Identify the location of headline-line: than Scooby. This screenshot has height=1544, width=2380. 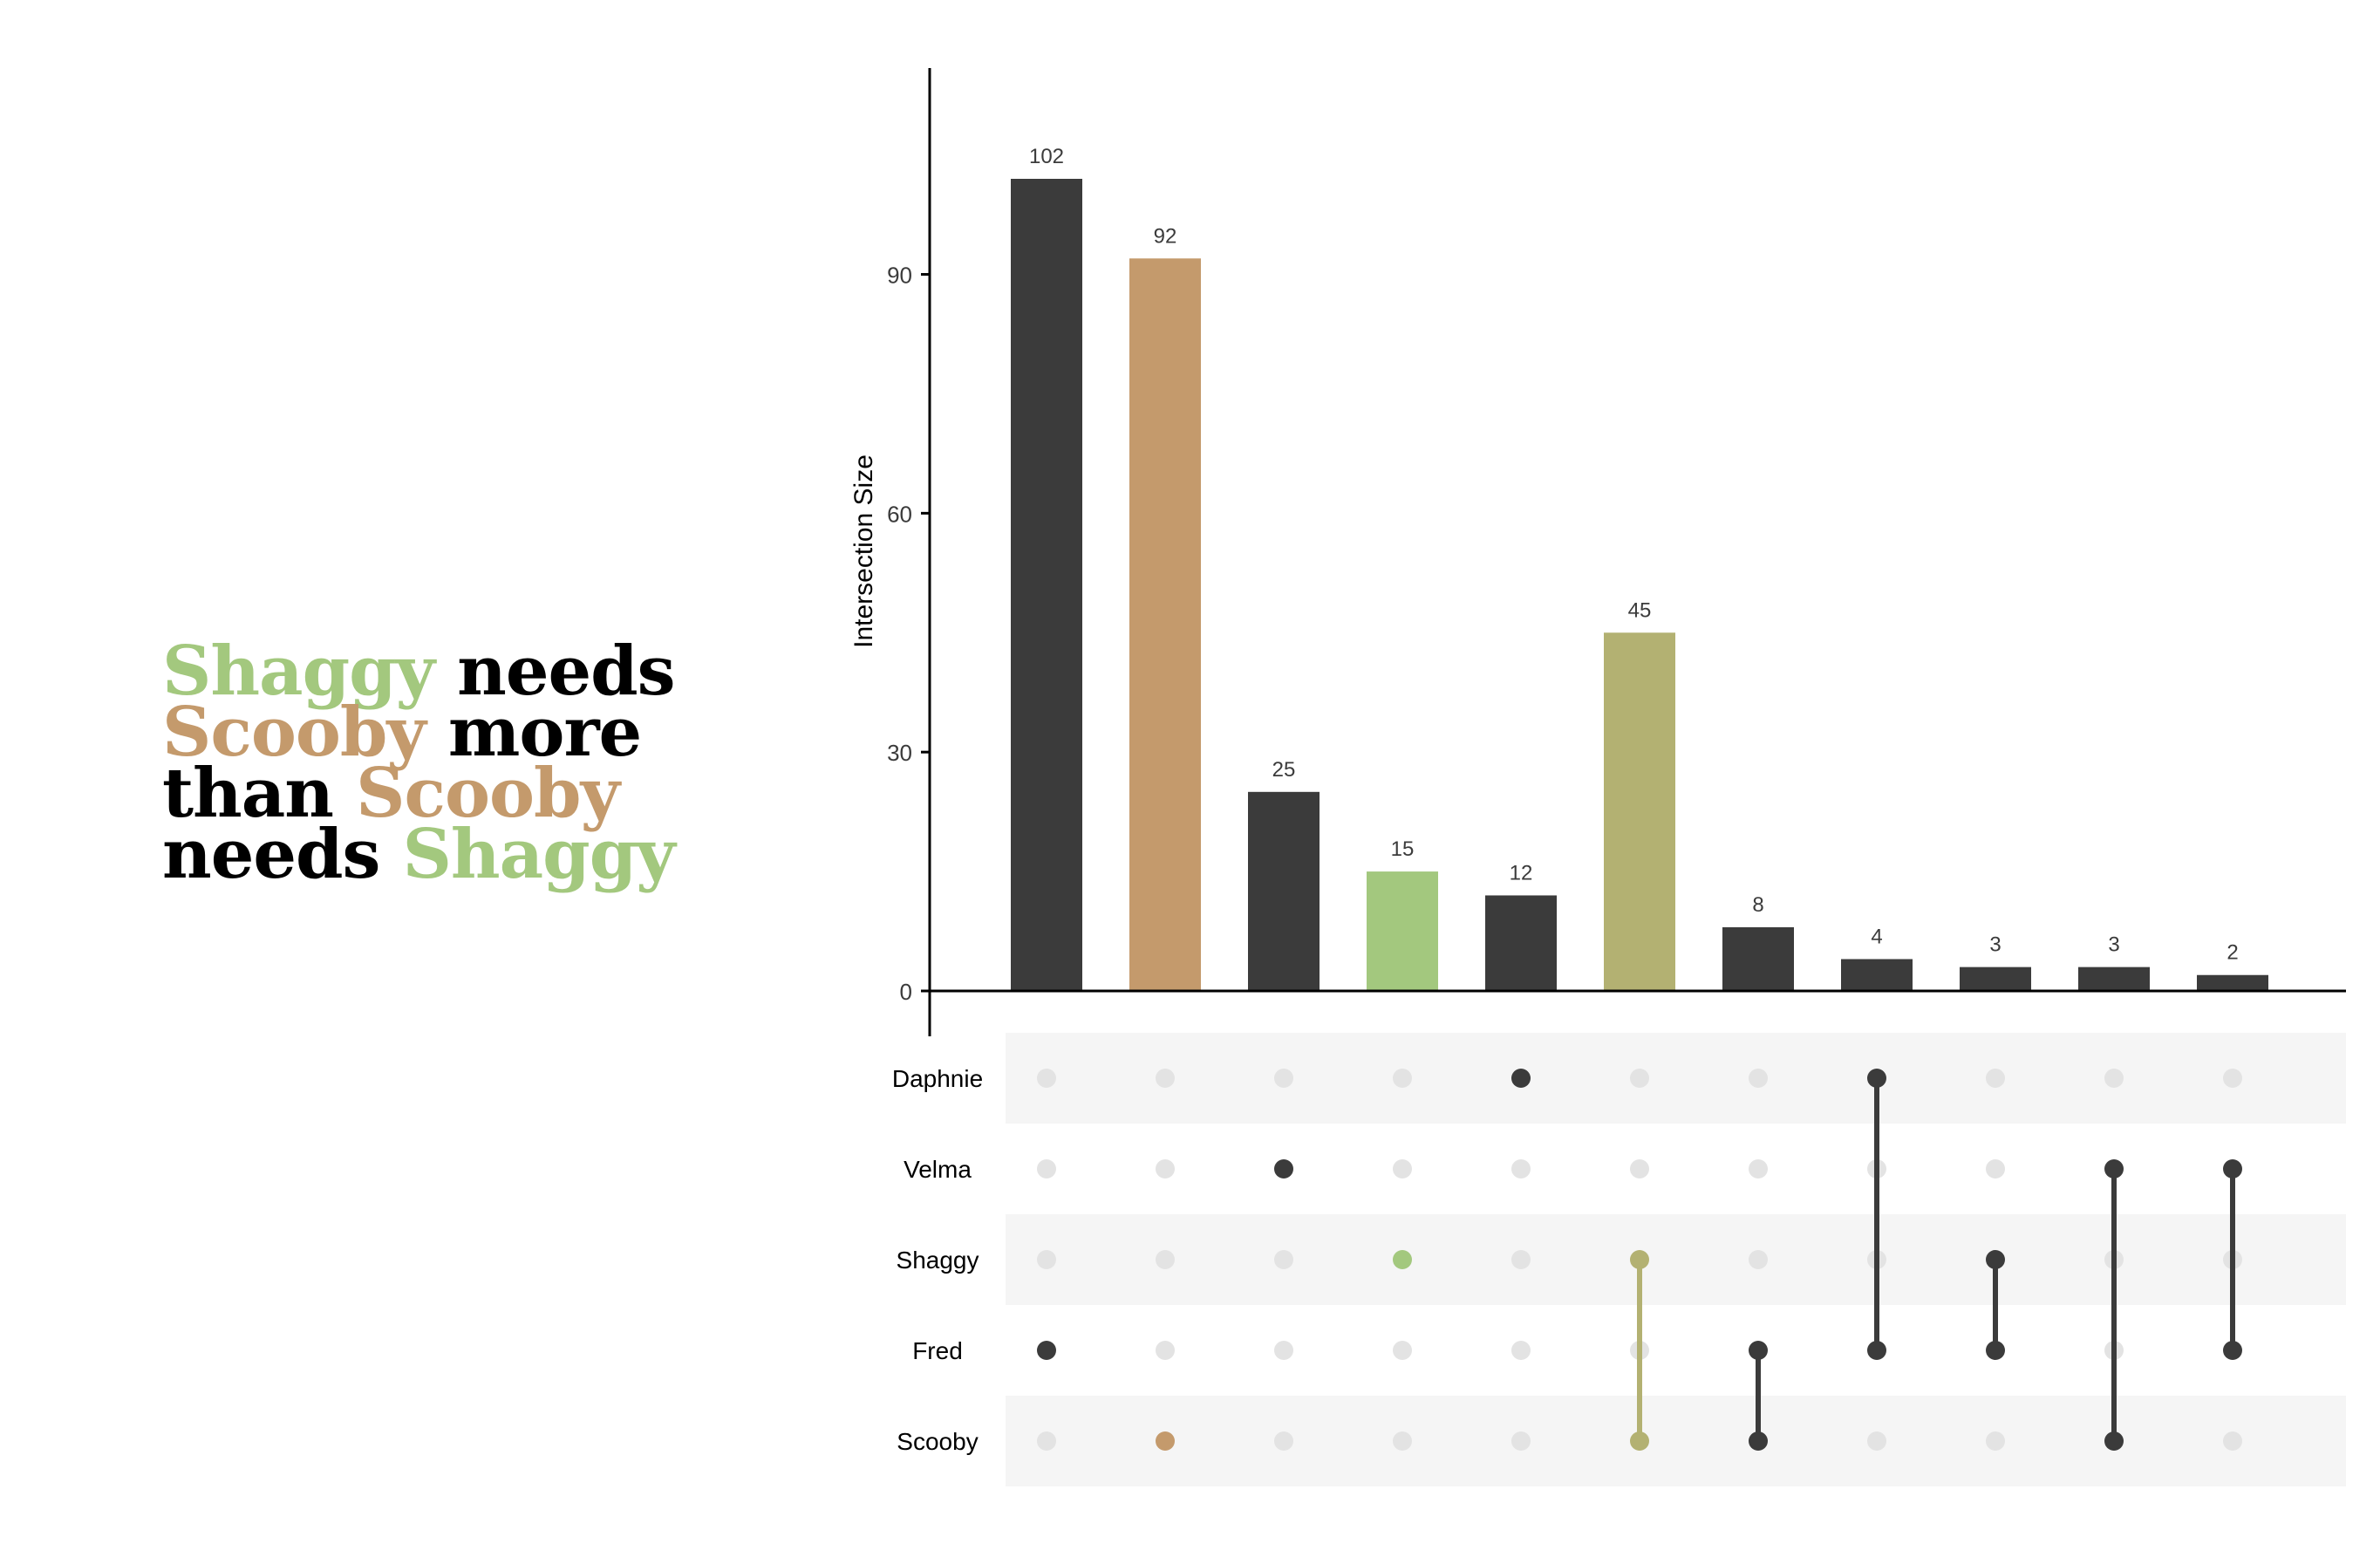
(467, 794).